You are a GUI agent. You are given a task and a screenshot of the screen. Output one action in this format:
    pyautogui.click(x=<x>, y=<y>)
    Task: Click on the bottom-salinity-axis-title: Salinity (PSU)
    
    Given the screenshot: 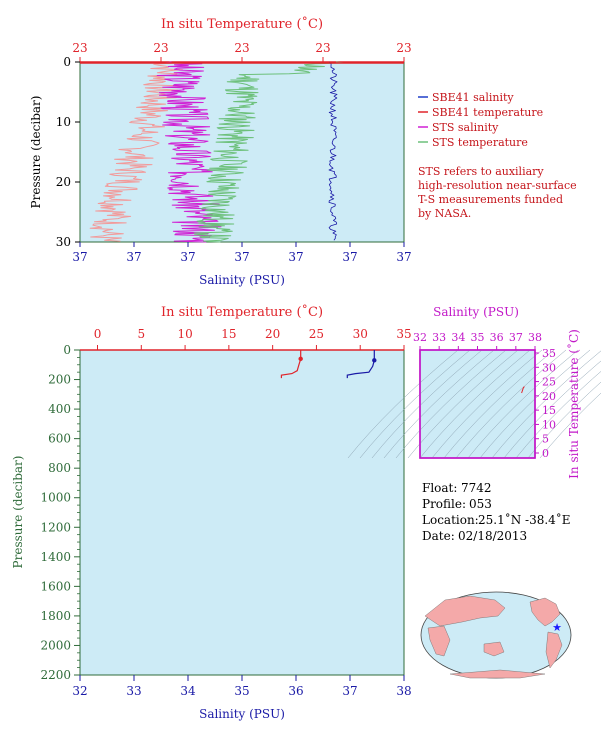 What is the action you would take?
    pyautogui.click(x=242, y=714)
    